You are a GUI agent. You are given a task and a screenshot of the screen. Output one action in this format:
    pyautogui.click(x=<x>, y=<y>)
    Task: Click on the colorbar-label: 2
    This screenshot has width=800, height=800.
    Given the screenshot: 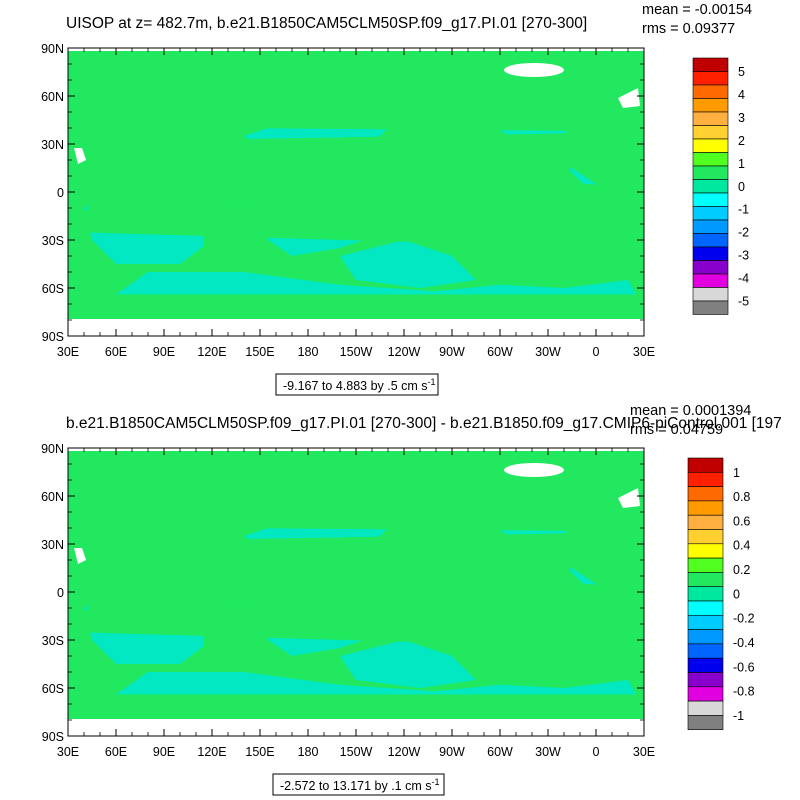 What is the action you would take?
    pyautogui.click(x=741, y=141)
    